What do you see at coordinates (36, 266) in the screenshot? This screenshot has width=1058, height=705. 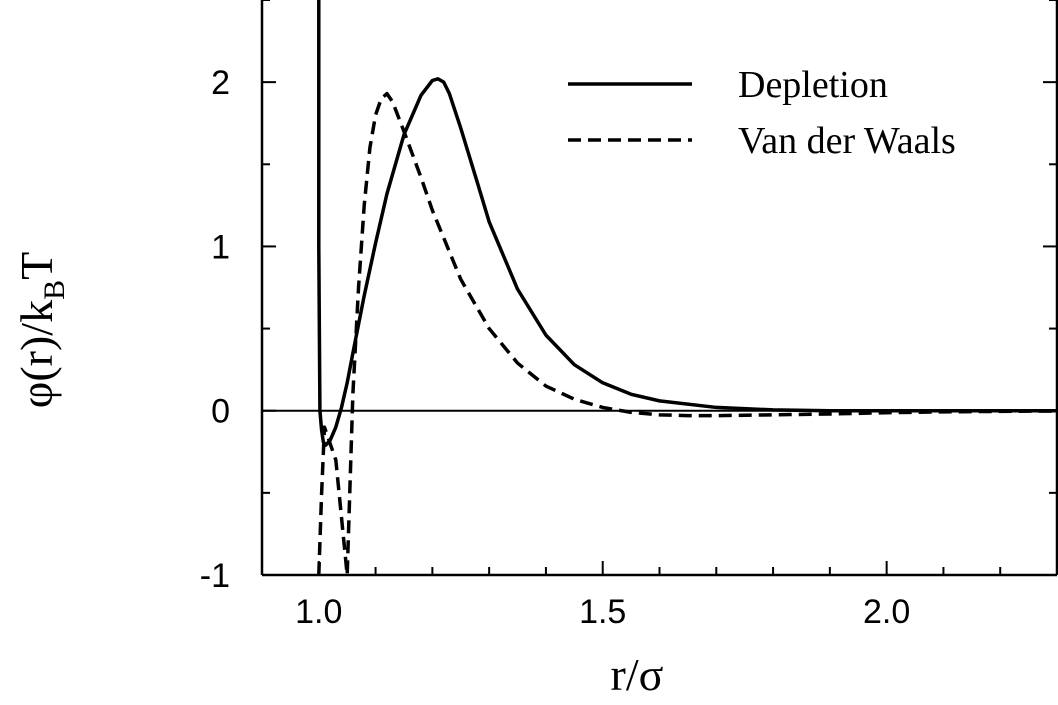 I see `y-axis-title-tail: T` at bounding box center [36, 266].